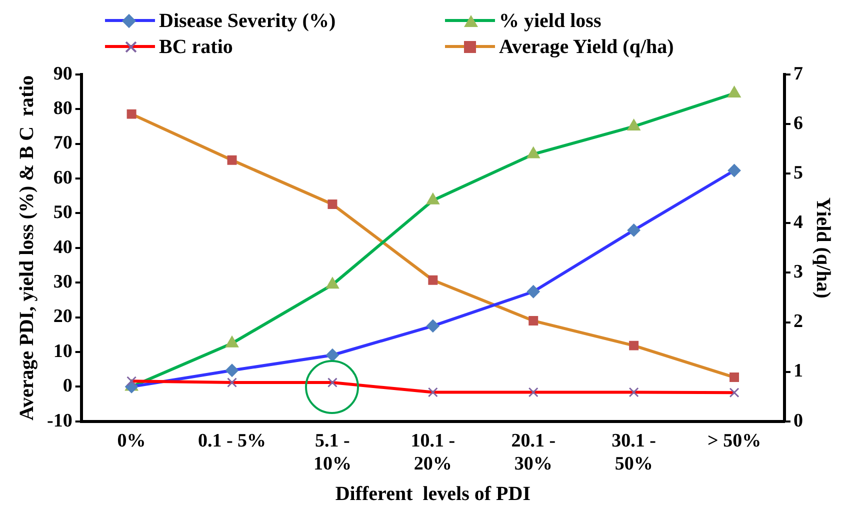 The width and height of the screenshot is (850, 523). What do you see at coordinates (798, 421) in the screenshot?
I see `y2-tick-label: 0` at bounding box center [798, 421].